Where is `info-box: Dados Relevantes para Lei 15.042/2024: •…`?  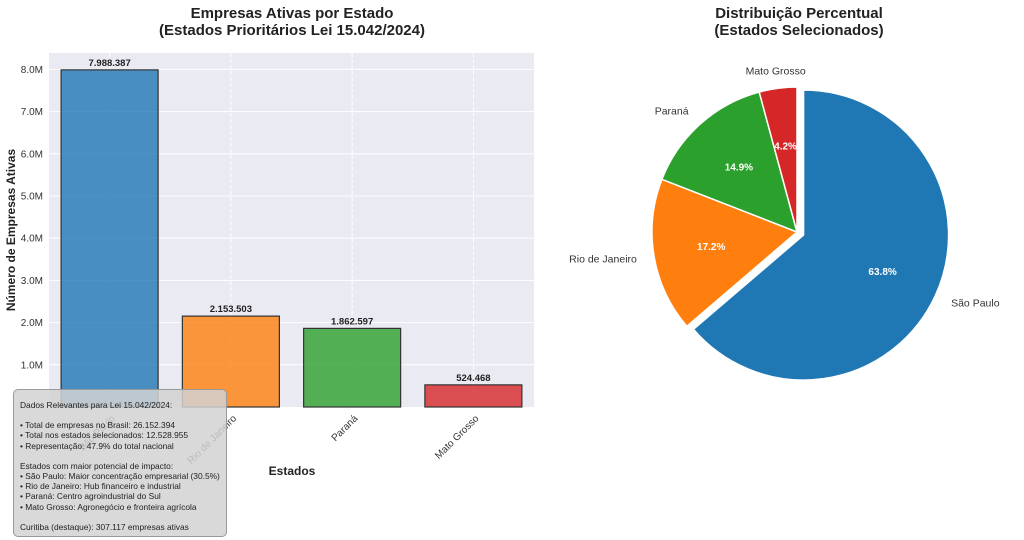 info-box: Dados Relevantes para Lei 15.042/2024: •… is located at coordinates (120, 463).